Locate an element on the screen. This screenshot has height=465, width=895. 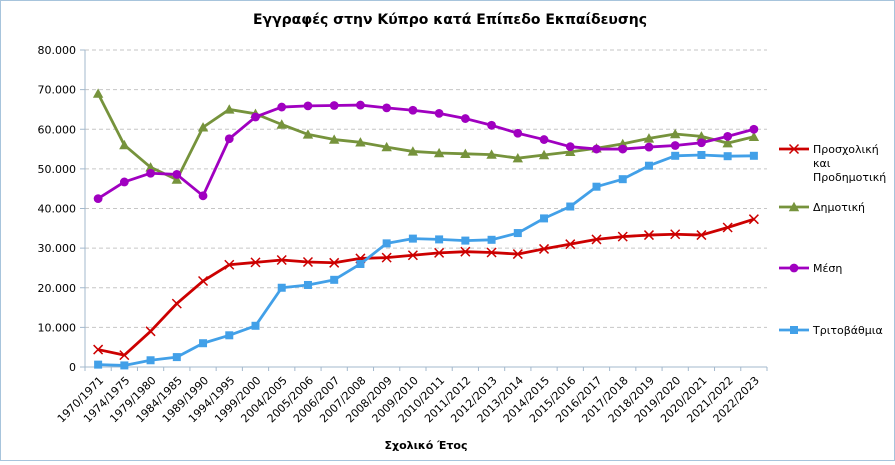
y-axis-tick-label: 70.000 is located at coordinates (57, 90).